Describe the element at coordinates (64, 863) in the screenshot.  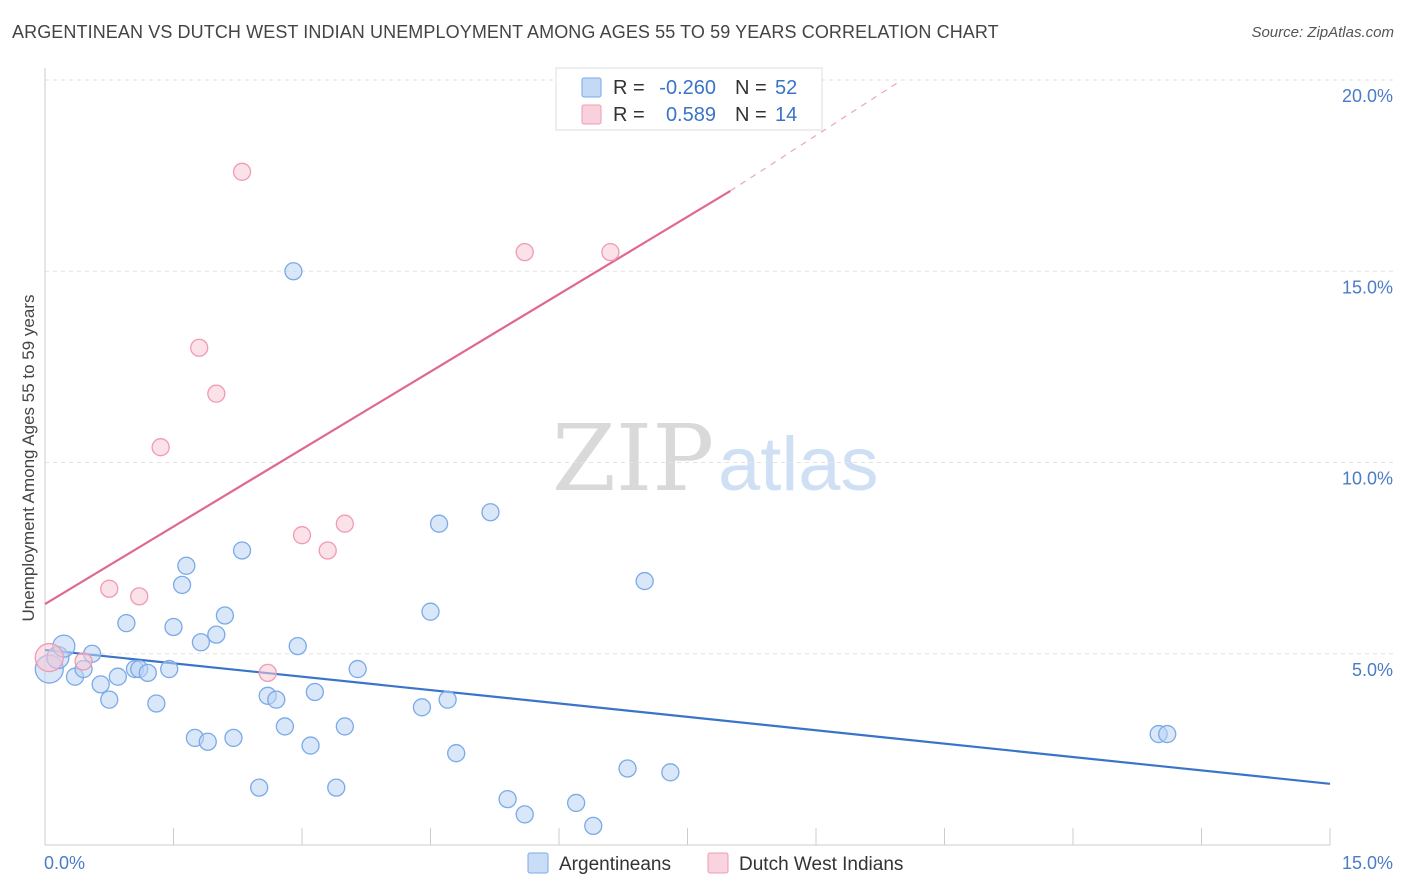
I see `x-tick-label: 0.0%` at that location.